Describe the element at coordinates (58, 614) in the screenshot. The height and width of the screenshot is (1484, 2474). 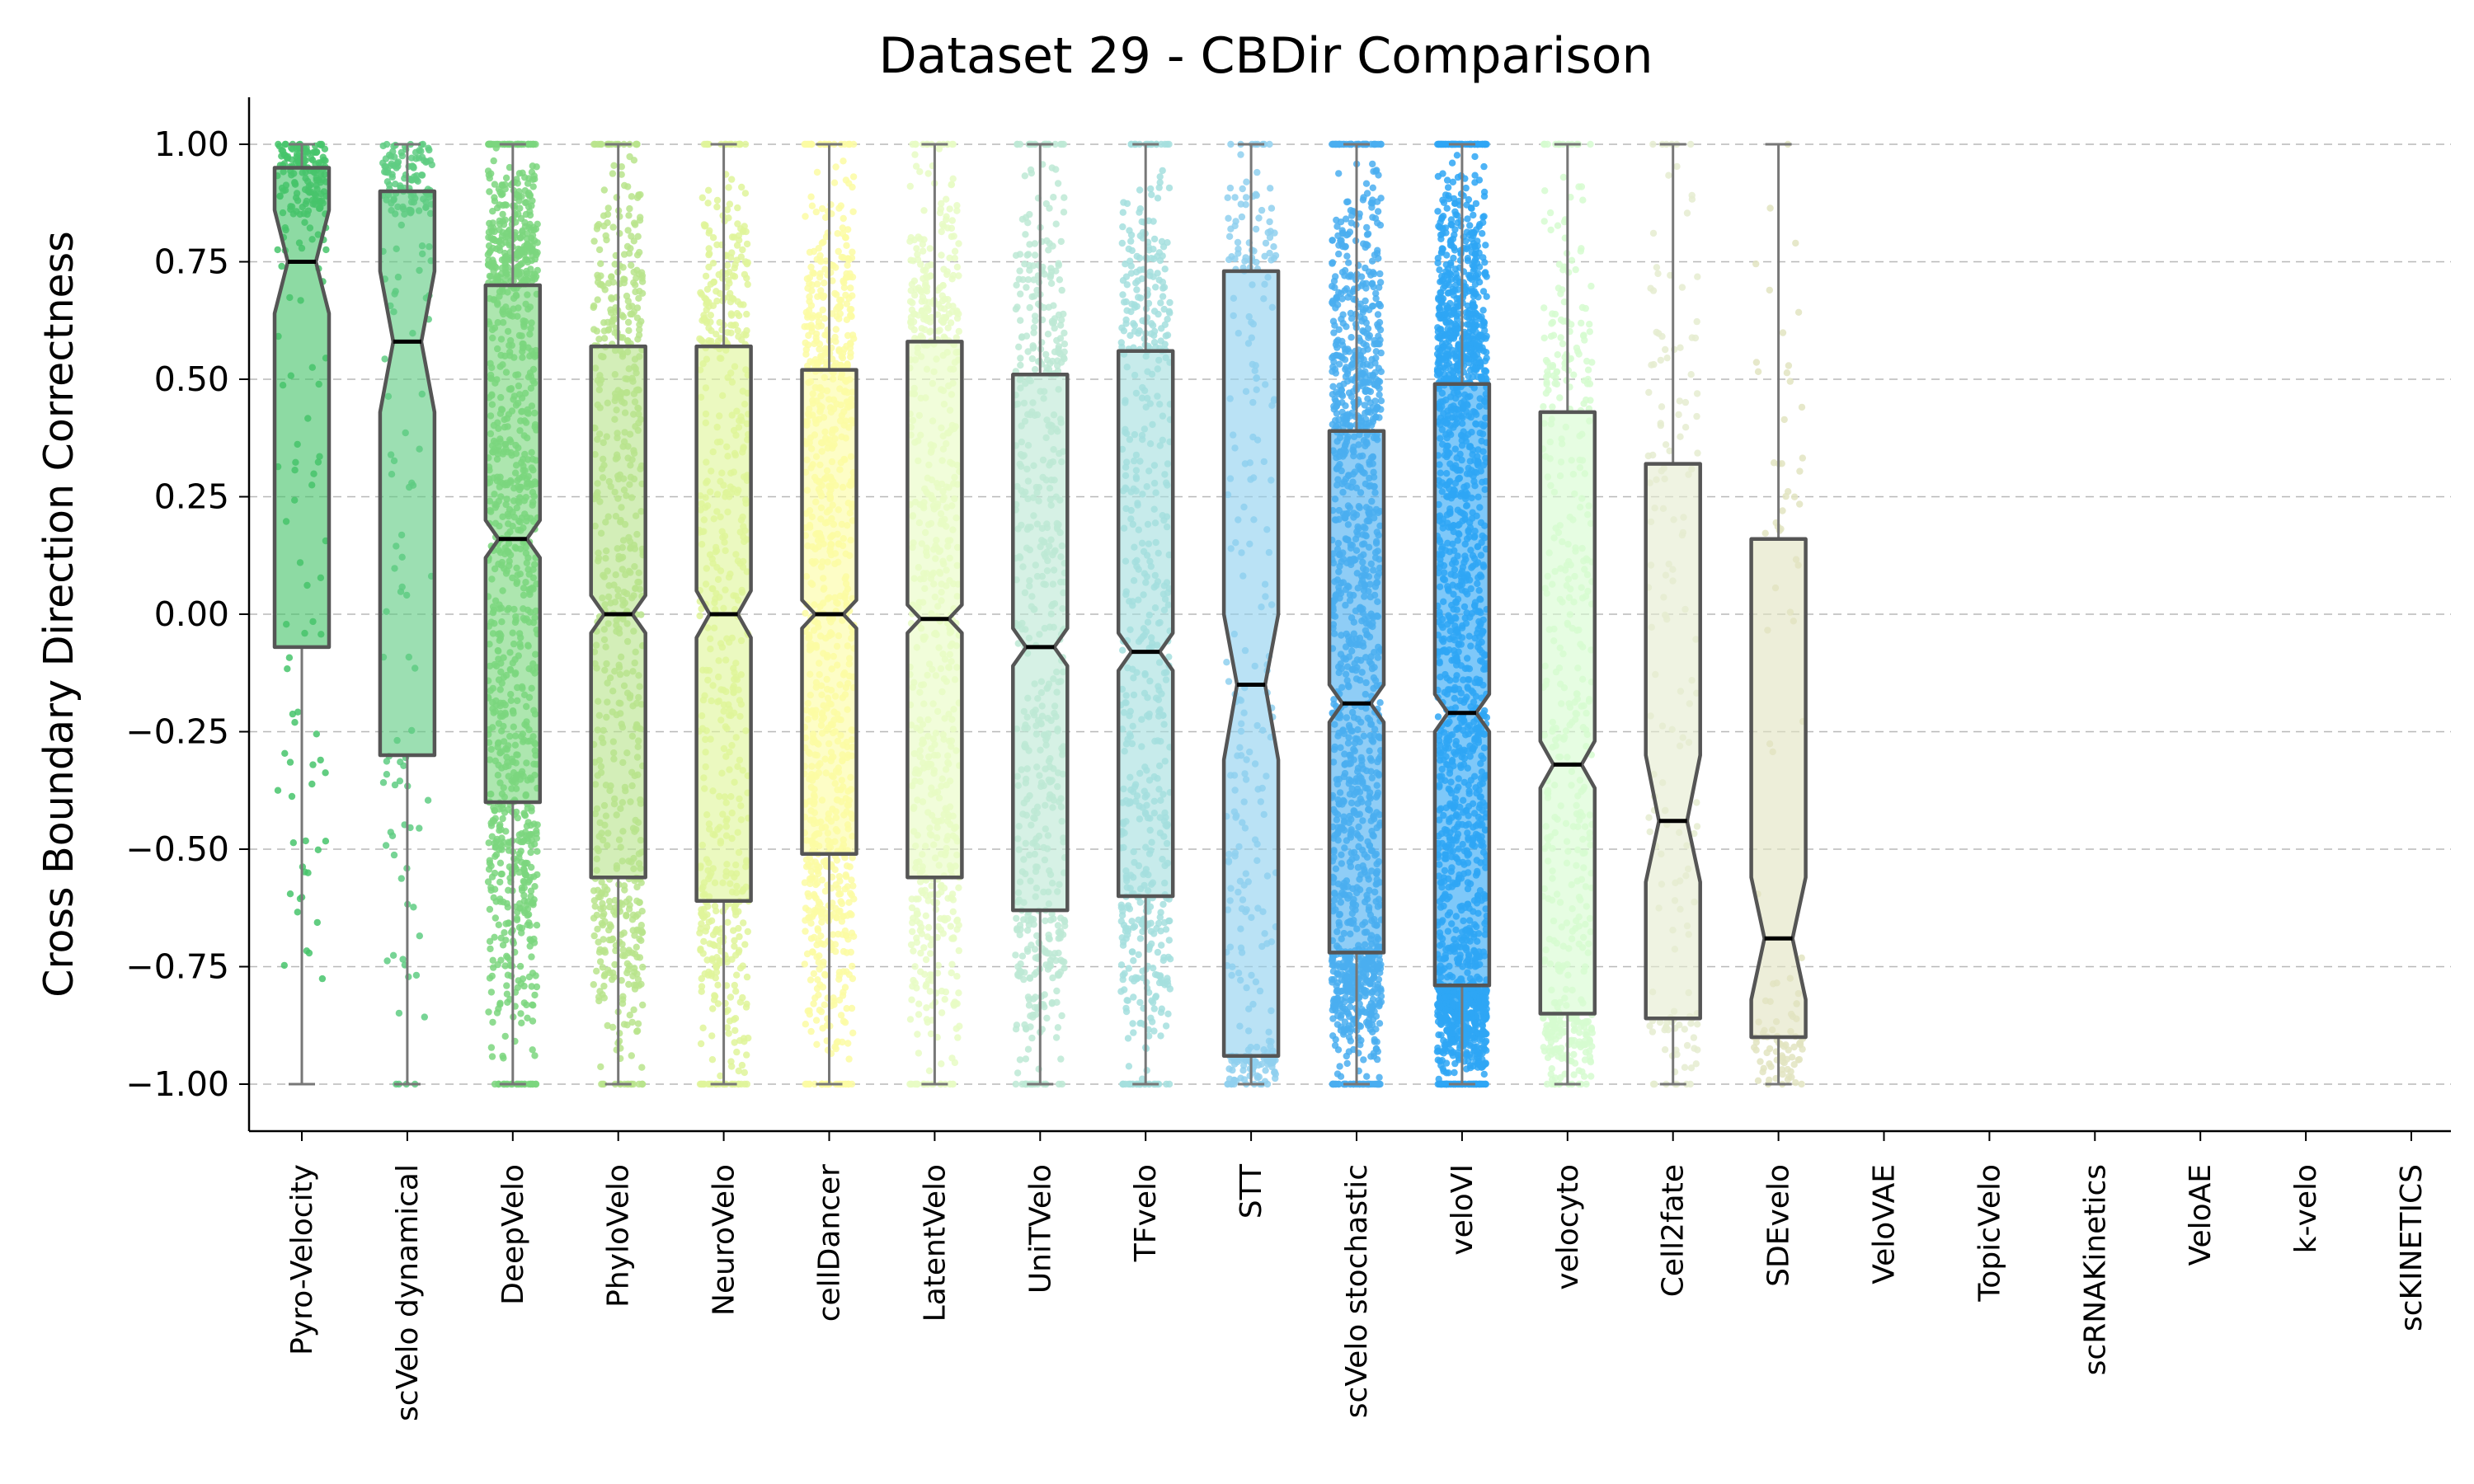
I see `y-axis-label: Cross Boundary Direction Correctness` at that location.